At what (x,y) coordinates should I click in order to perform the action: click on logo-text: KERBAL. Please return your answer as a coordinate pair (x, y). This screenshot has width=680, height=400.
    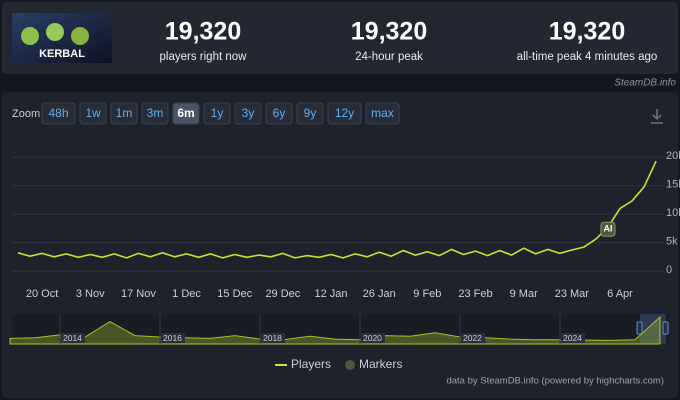
    Looking at the image, I should click on (62, 54).